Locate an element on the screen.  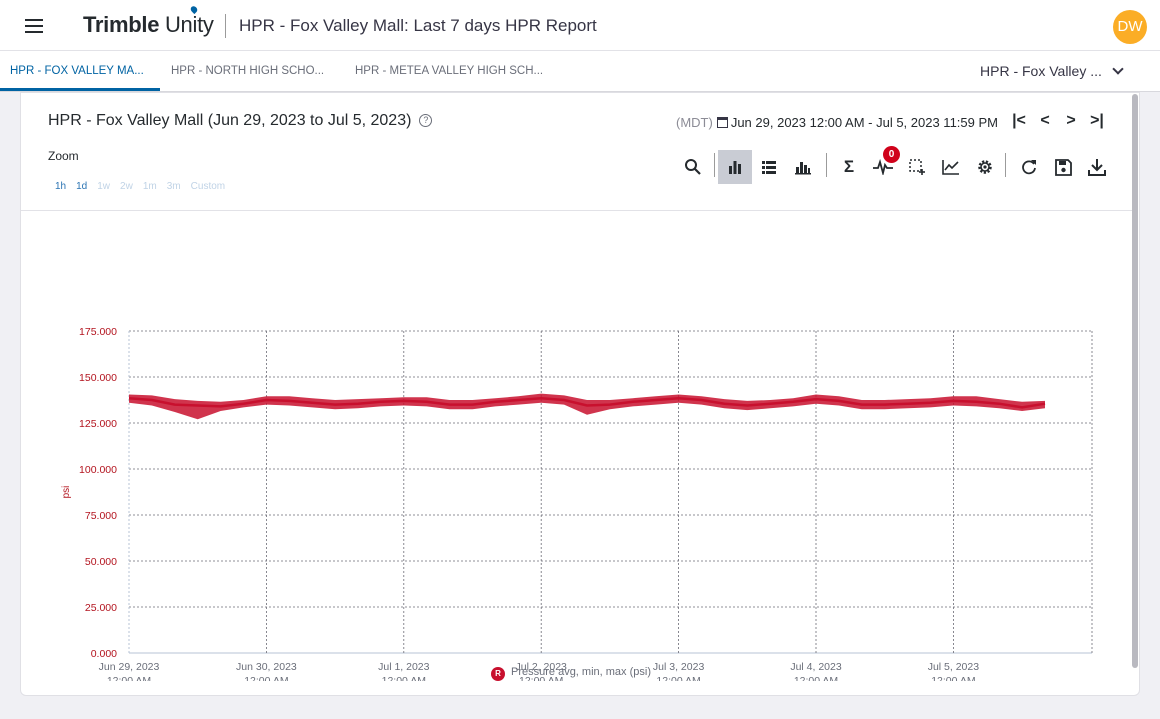
prev-page-button: < is located at coordinates (1045, 120).